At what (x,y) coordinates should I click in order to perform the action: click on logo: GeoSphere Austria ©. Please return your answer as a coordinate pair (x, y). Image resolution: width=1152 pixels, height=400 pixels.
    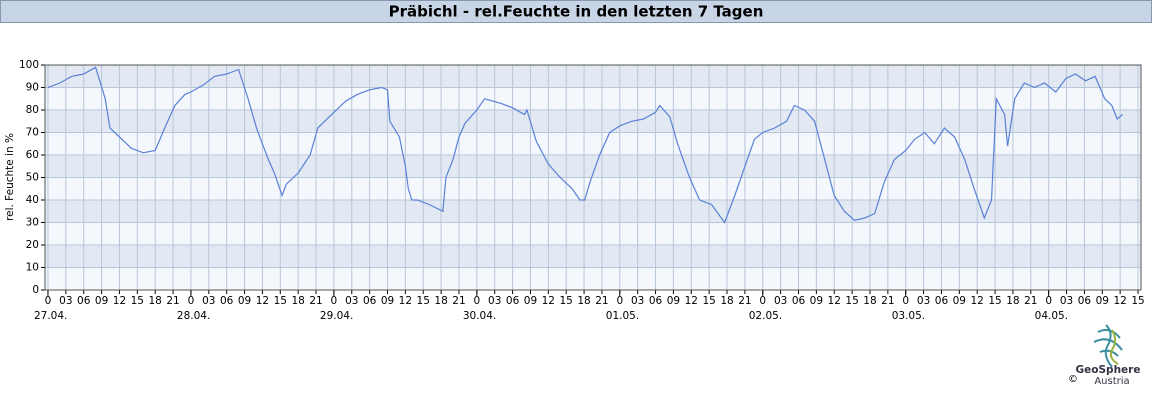
    Looking at the image, I should click on (1104, 355).